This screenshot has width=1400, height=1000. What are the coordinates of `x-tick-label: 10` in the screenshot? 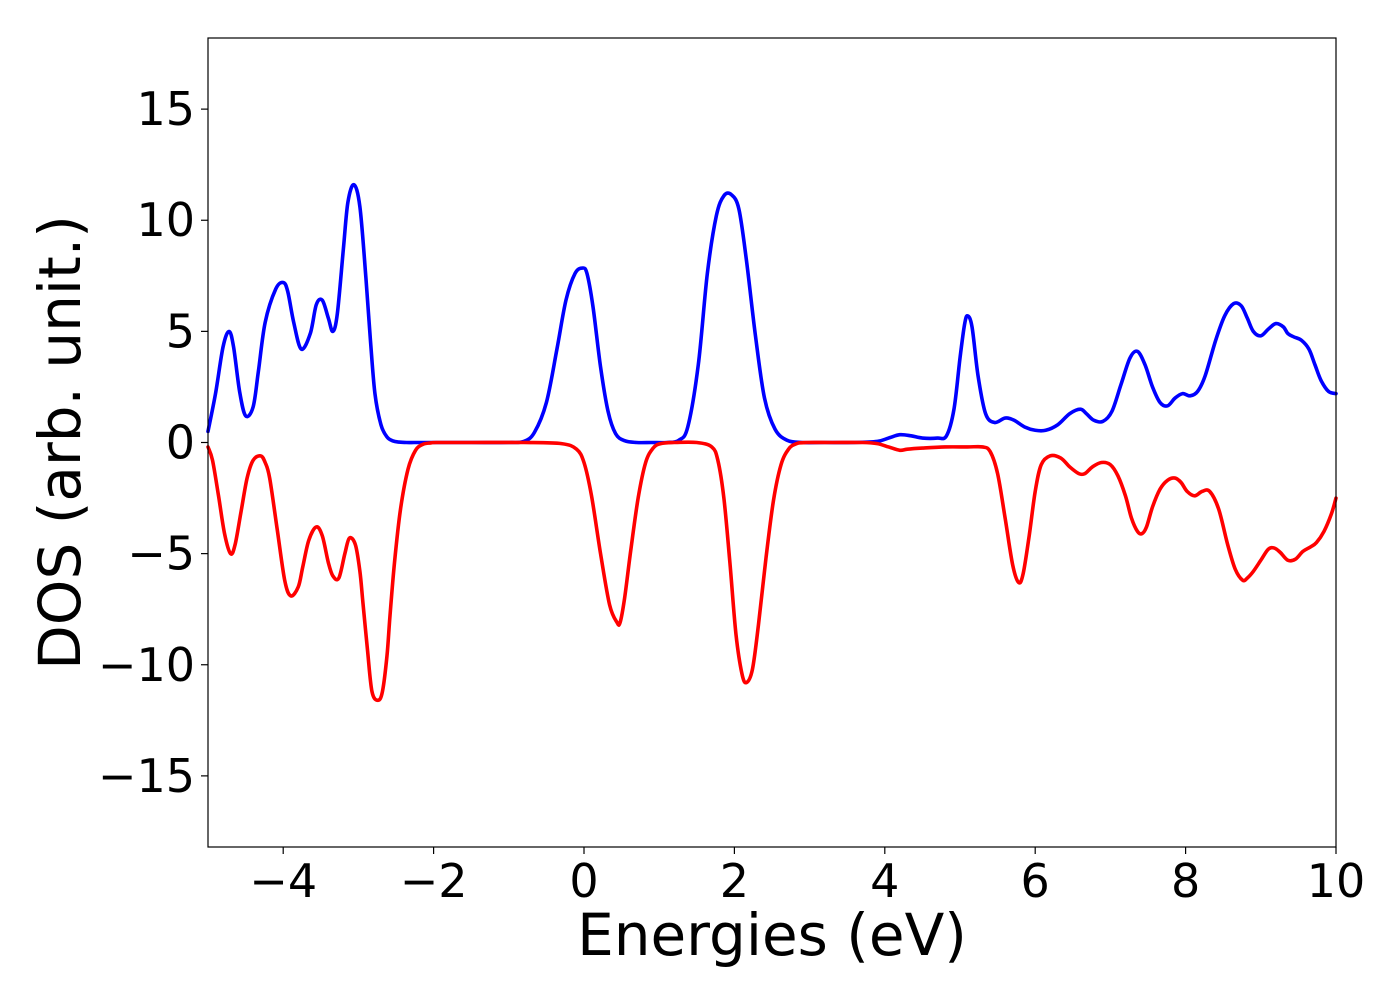 It's located at (1336, 881).